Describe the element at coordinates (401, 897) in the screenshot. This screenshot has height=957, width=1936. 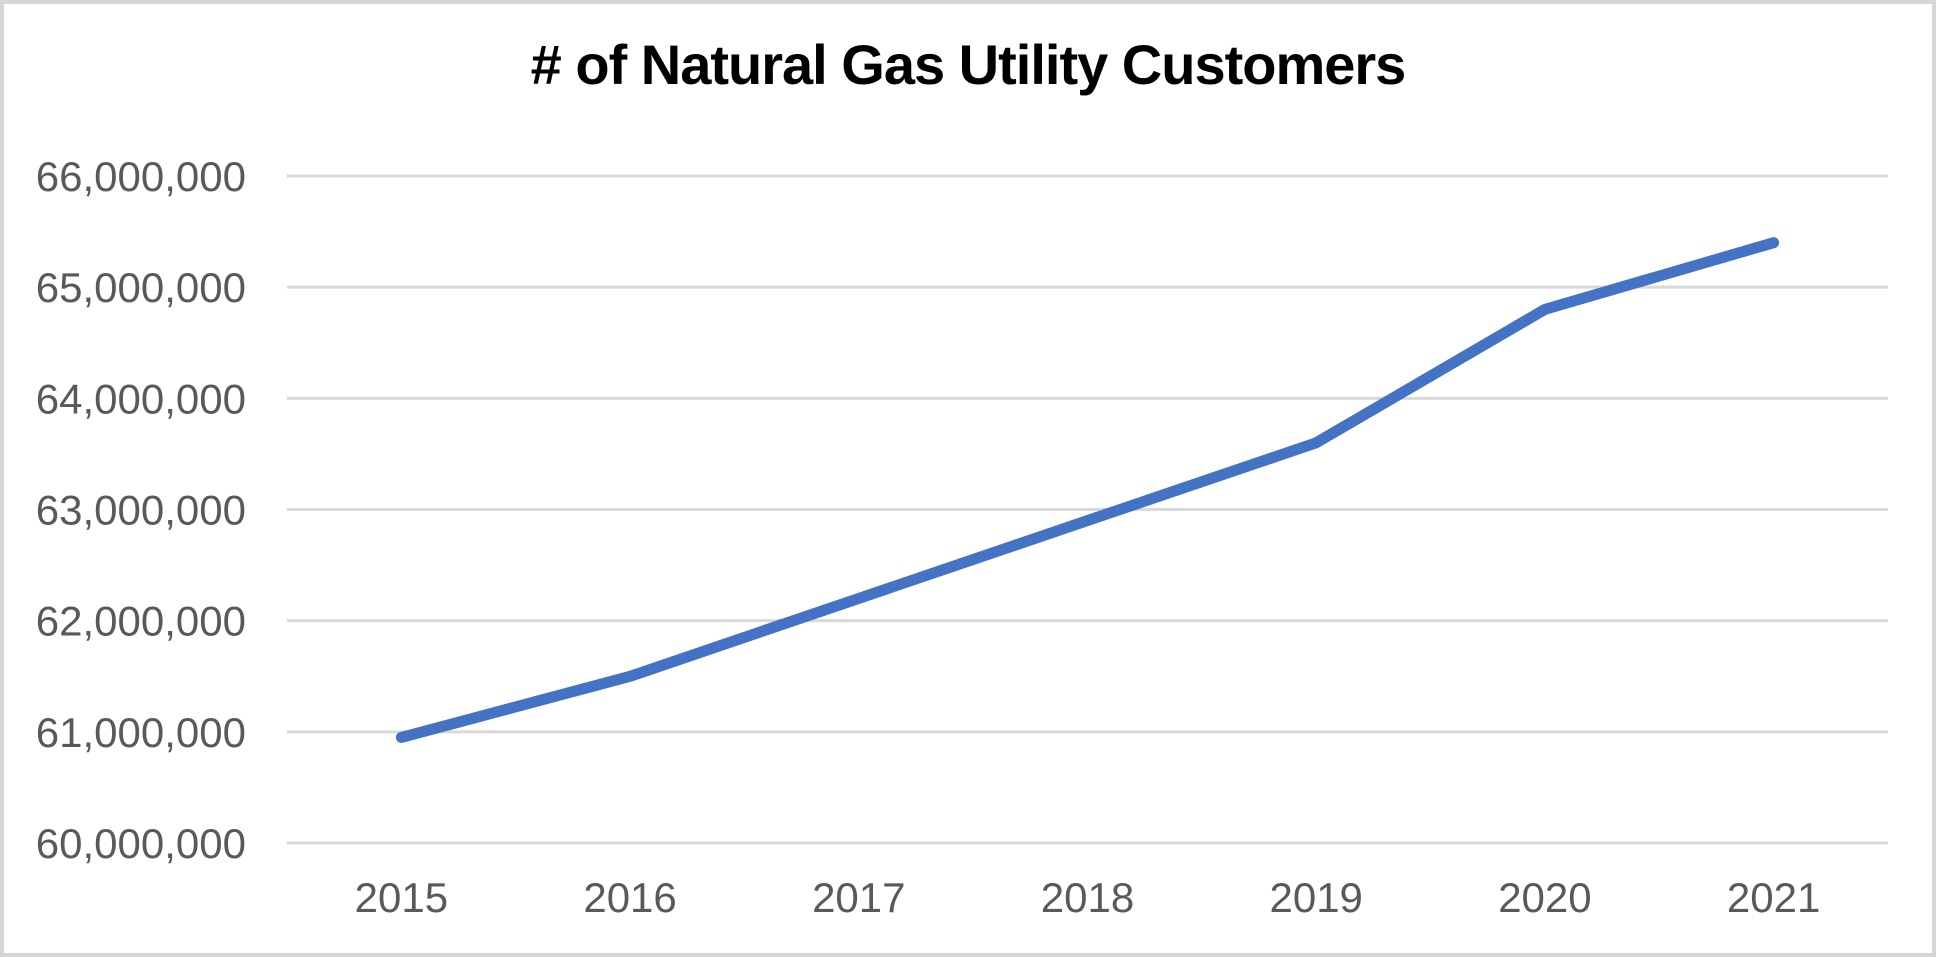
I see `x-axis-tick-label: 2015` at that location.